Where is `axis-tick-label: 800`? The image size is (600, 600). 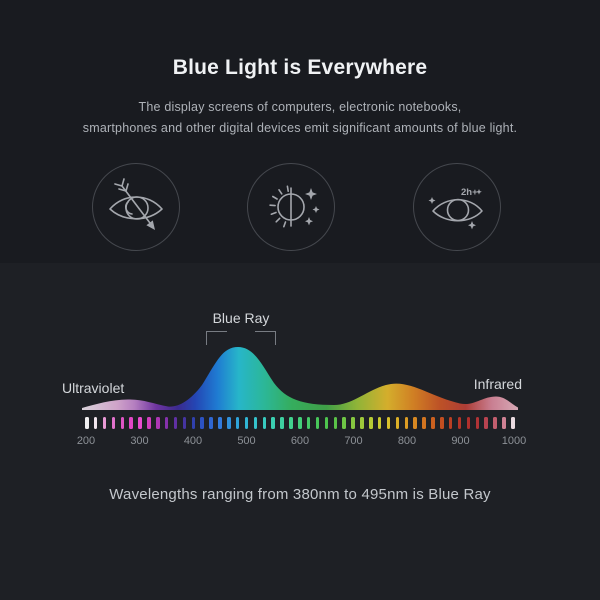 axis-tick-label: 800 is located at coordinates (407, 441).